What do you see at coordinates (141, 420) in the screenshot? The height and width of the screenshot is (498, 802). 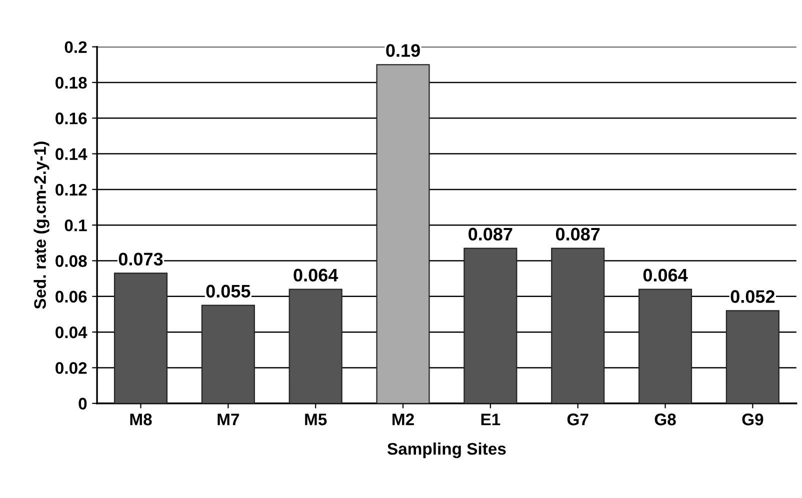 I see `x-tick-label: M8` at bounding box center [141, 420].